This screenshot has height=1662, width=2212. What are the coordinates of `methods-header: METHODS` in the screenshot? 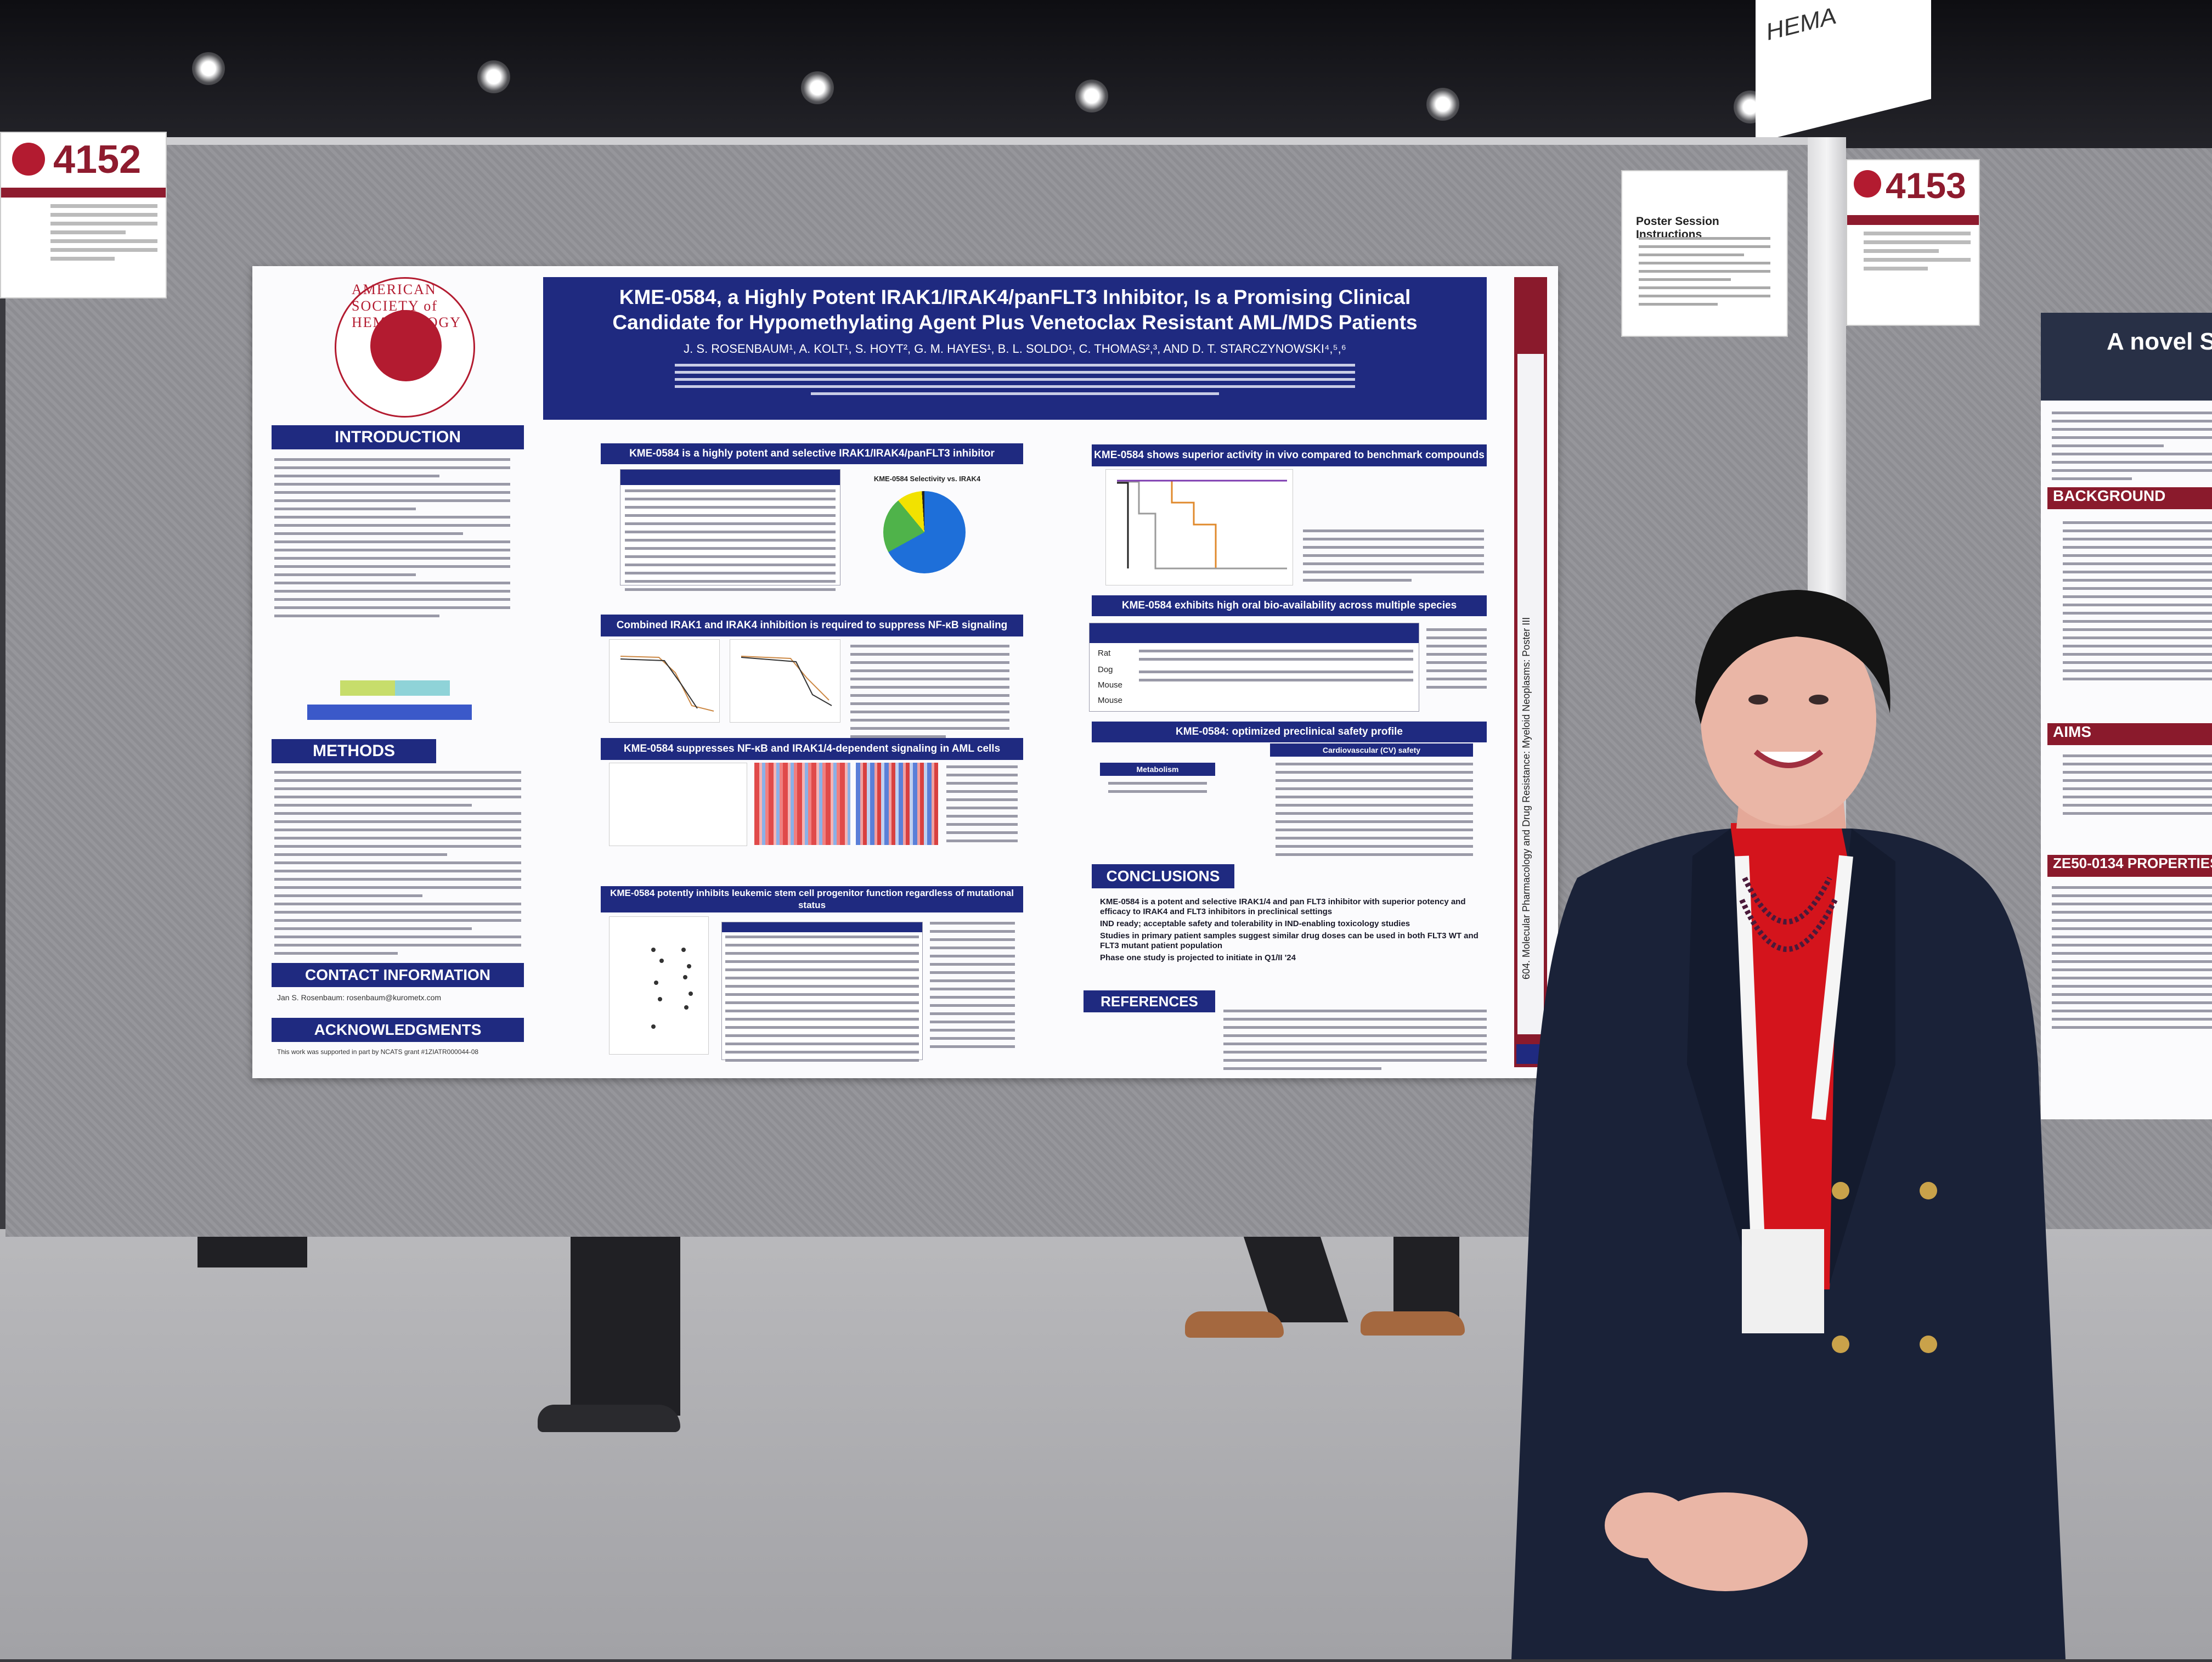 It's located at (354, 751).